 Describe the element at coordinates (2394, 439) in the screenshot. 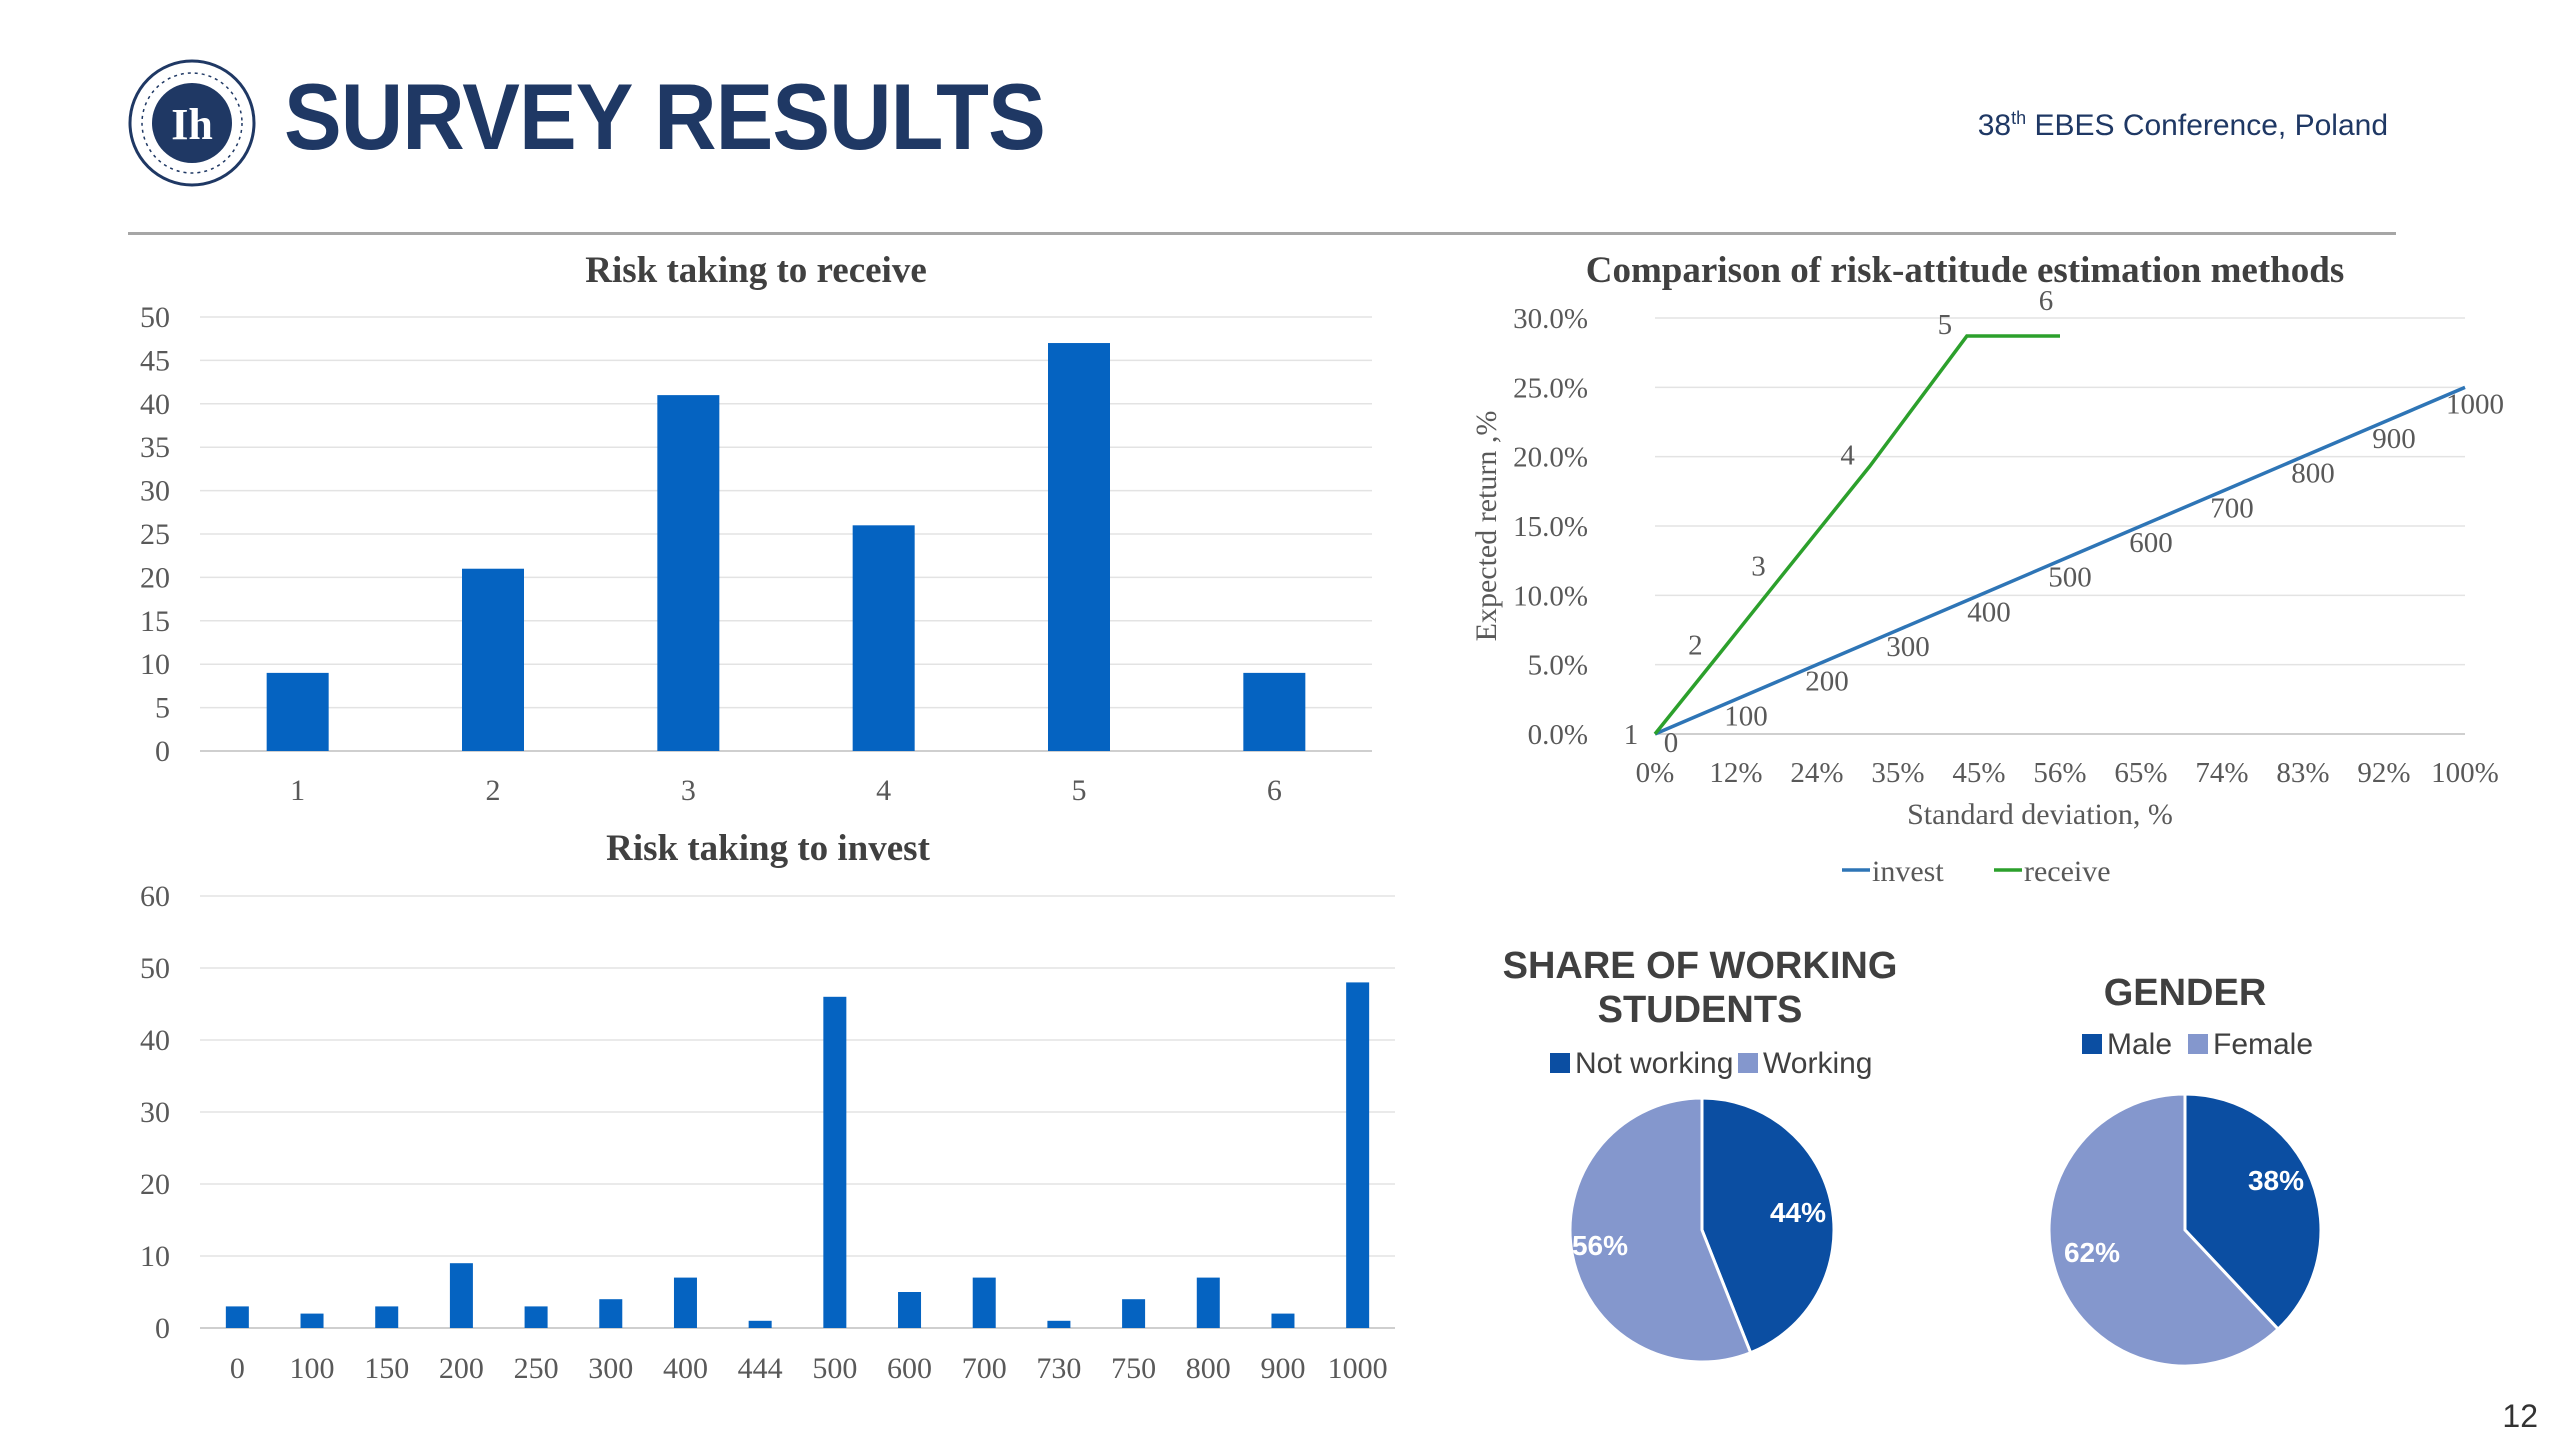

I see `line-point-label-invest: 900` at that location.